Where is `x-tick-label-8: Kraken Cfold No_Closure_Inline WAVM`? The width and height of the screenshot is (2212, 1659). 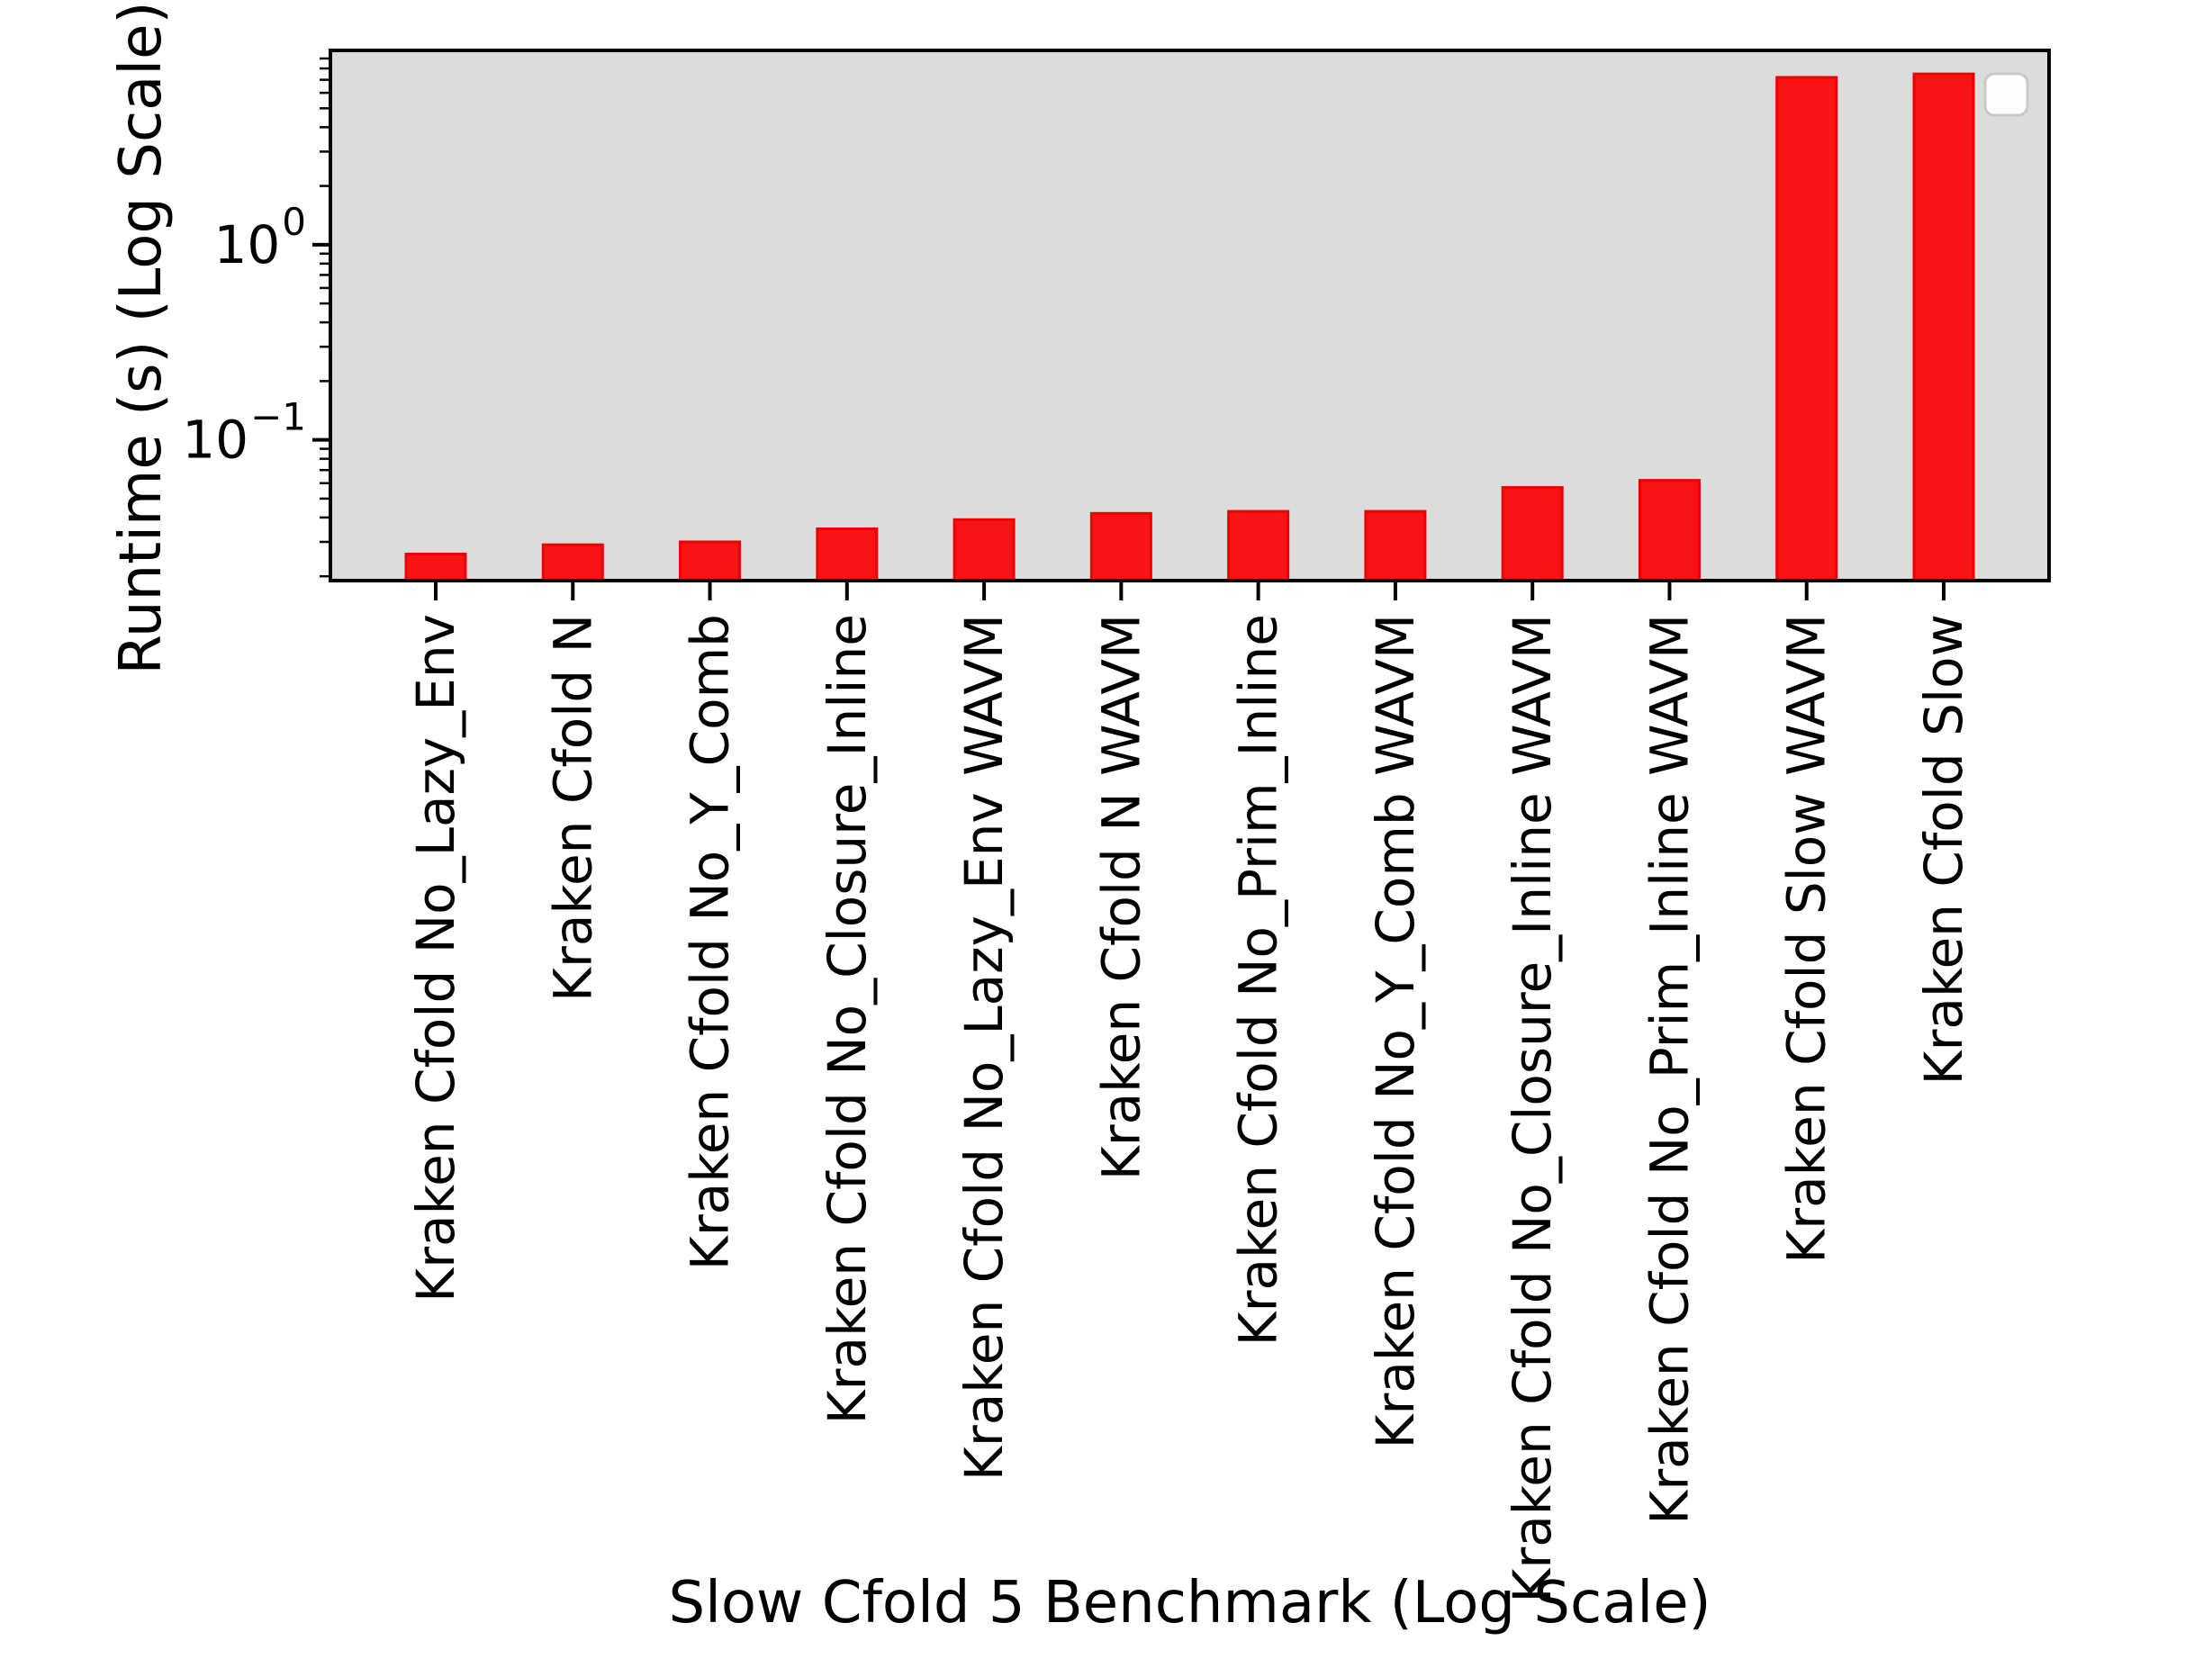 x-tick-label-8: Kraken Cfold No_Closure_Inline WAVM is located at coordinates (1532, 1108).